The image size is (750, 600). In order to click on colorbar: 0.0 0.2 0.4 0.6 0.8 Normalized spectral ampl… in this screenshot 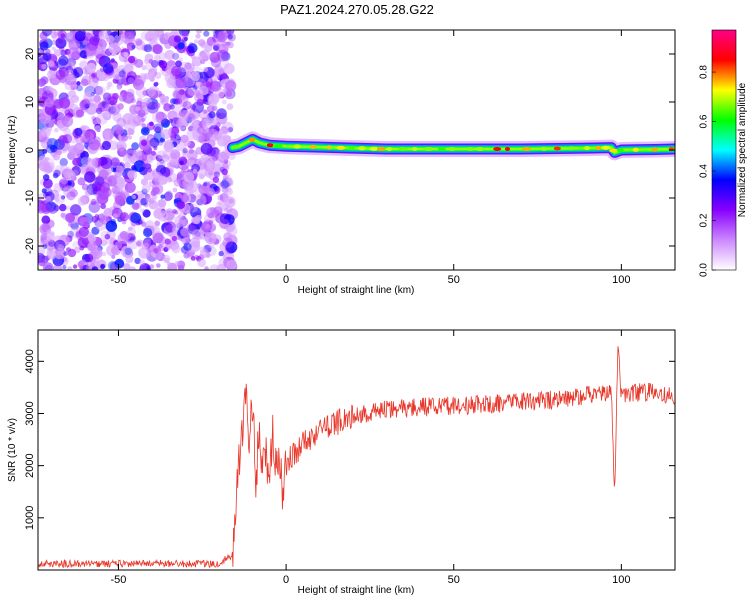, I will do `click(723, 153)`.